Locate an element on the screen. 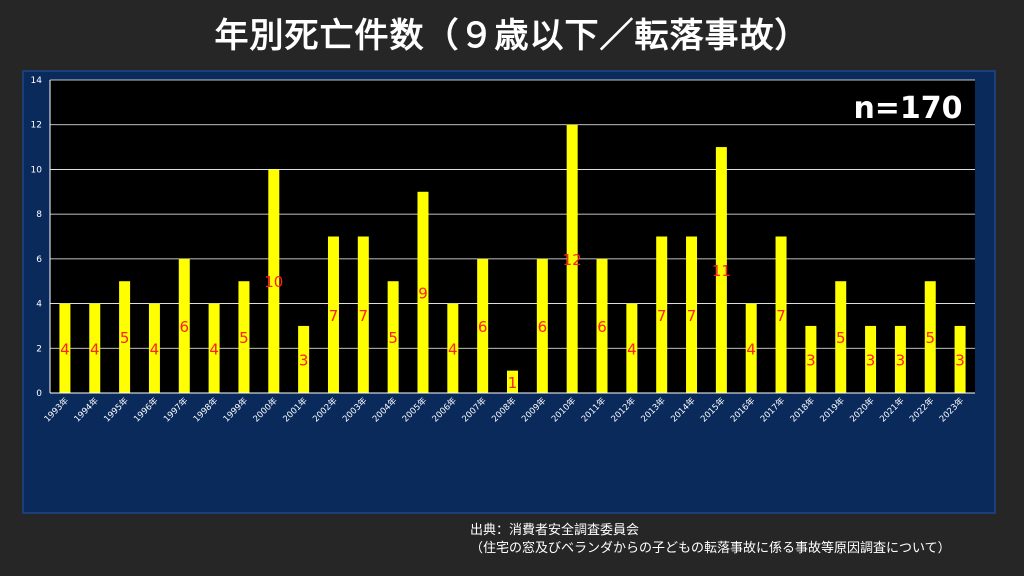  x-tick-label: 2001年 is located at coordinates (295, 409).